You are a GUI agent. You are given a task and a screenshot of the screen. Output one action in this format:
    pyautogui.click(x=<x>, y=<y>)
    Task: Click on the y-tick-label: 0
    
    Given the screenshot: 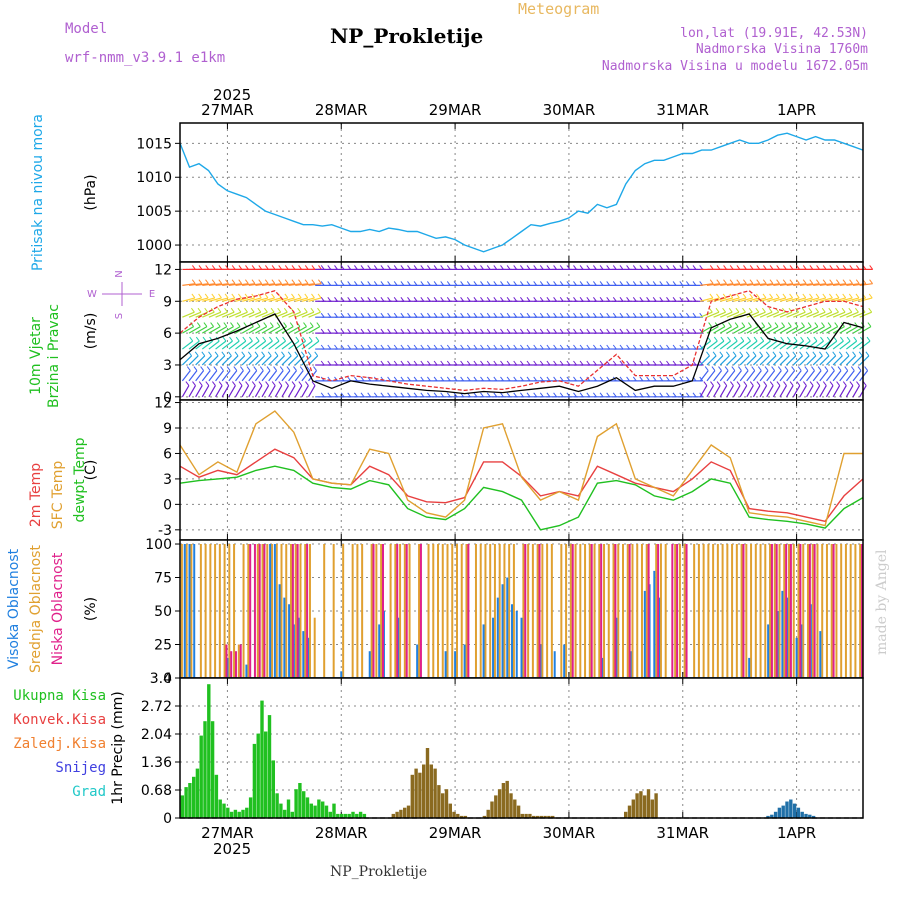 What is the action you would take?
    pyautogui.click(x=167, y=505)
    